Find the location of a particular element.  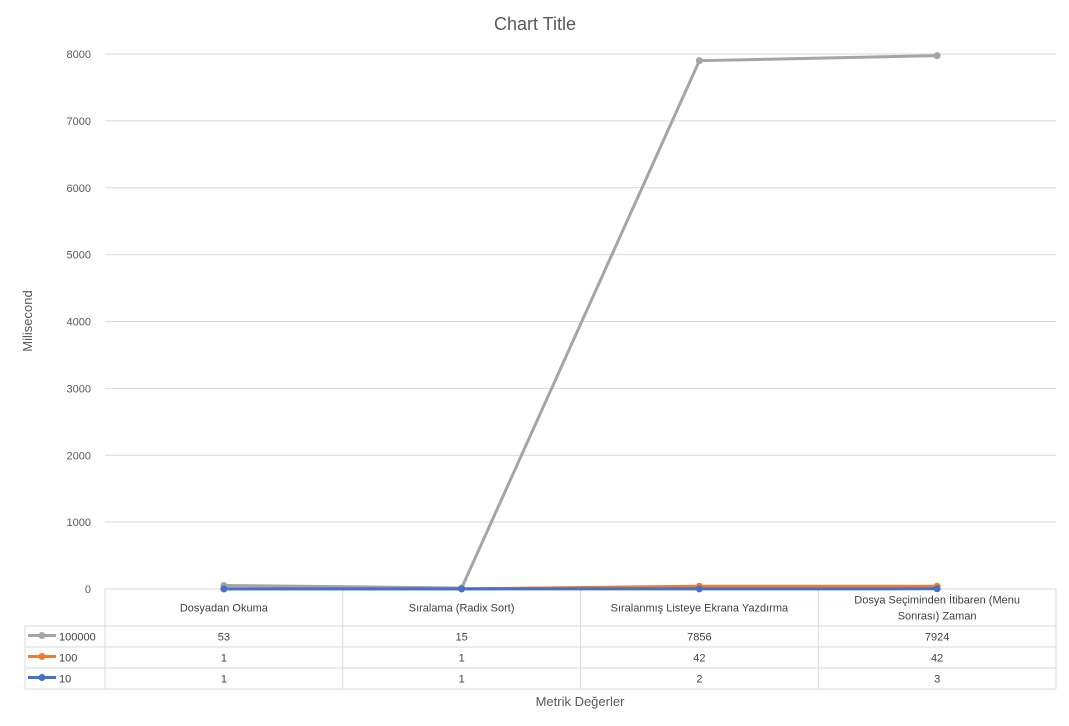

data-table-value: 15 is located at coordinates (462, 638).